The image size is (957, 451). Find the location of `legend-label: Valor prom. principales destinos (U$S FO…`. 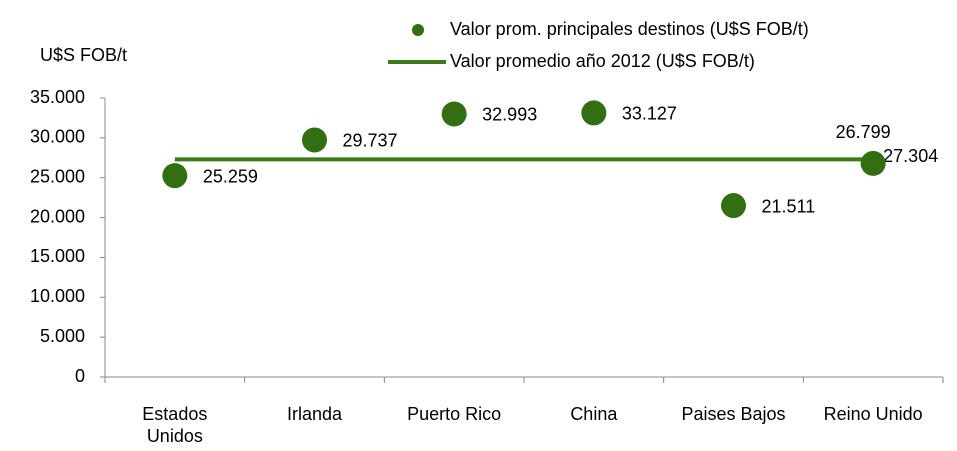

legend-label: Valor prom. principales destinos (U$S FO… is located at coordinates (629, 29).